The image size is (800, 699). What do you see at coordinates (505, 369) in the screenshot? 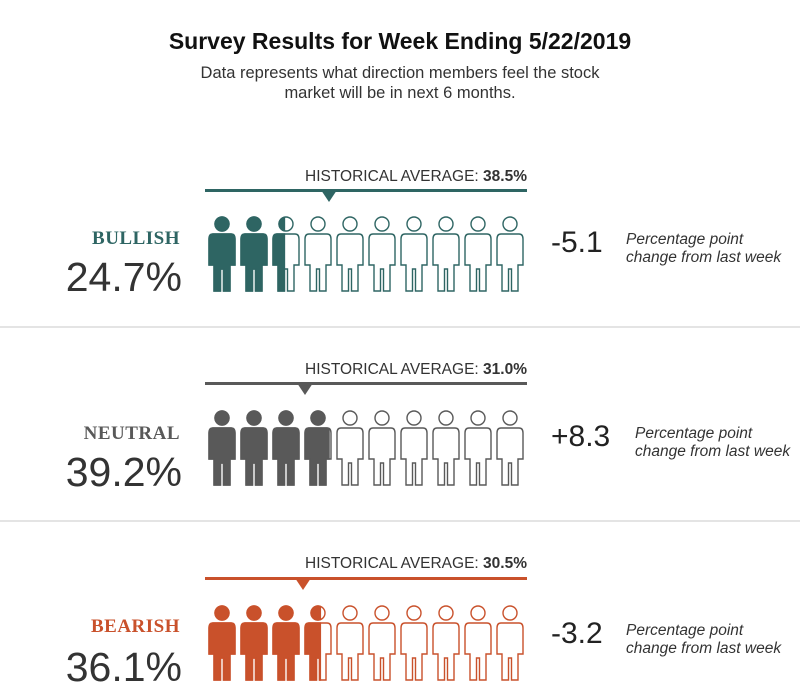
I see `historical-average-value: 31.0%` at bounding box center [505, 369].